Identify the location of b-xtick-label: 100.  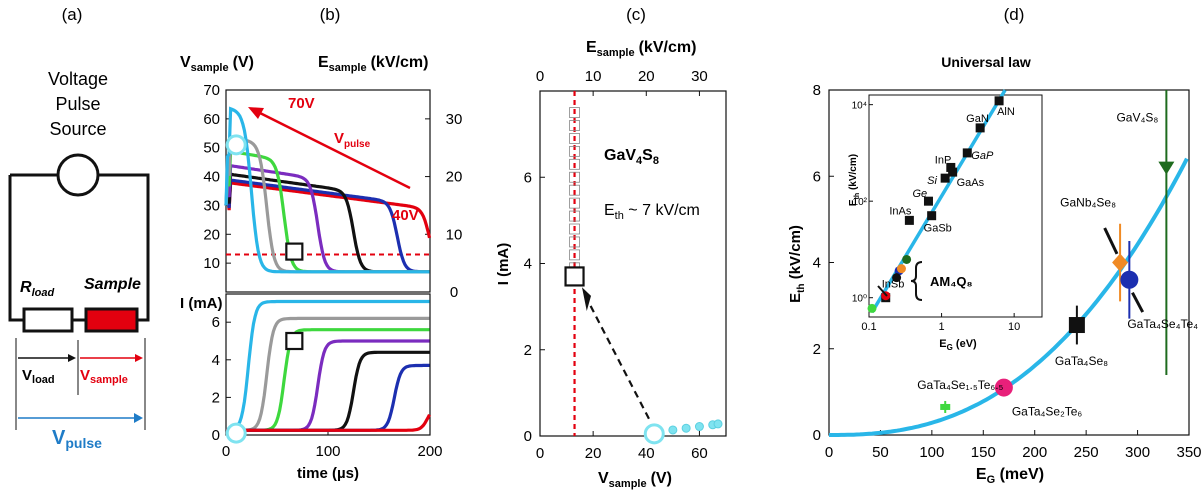
(327, 451).